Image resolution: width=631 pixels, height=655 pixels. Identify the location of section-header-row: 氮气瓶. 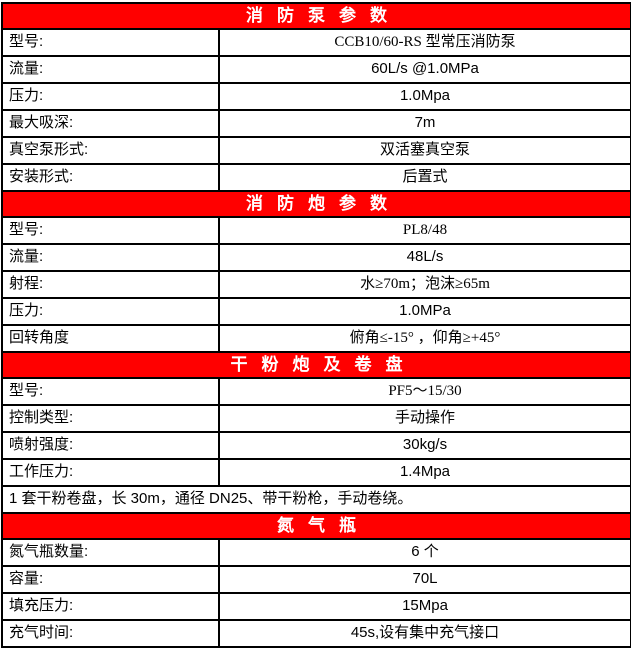
(316, 526).